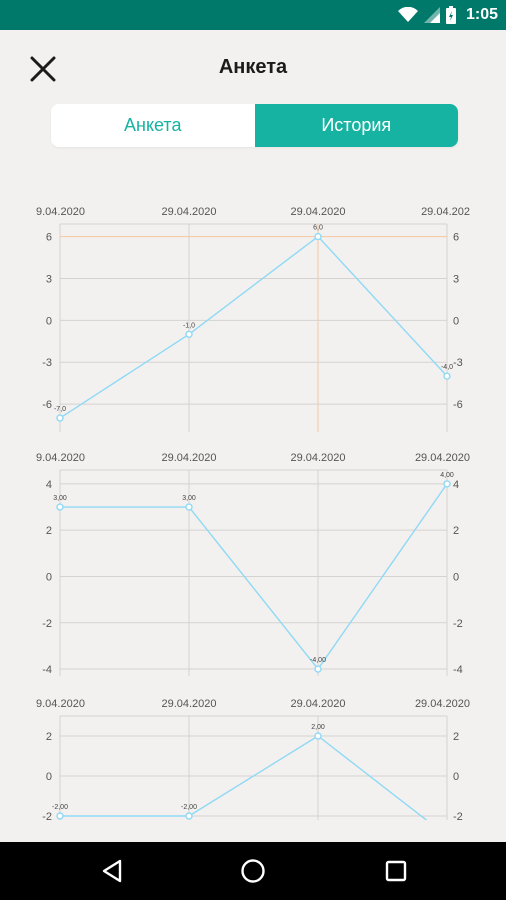 Image resolution: width=506 pixels, height=900 pixels. I want to click on home-icon, so click(253, 871).